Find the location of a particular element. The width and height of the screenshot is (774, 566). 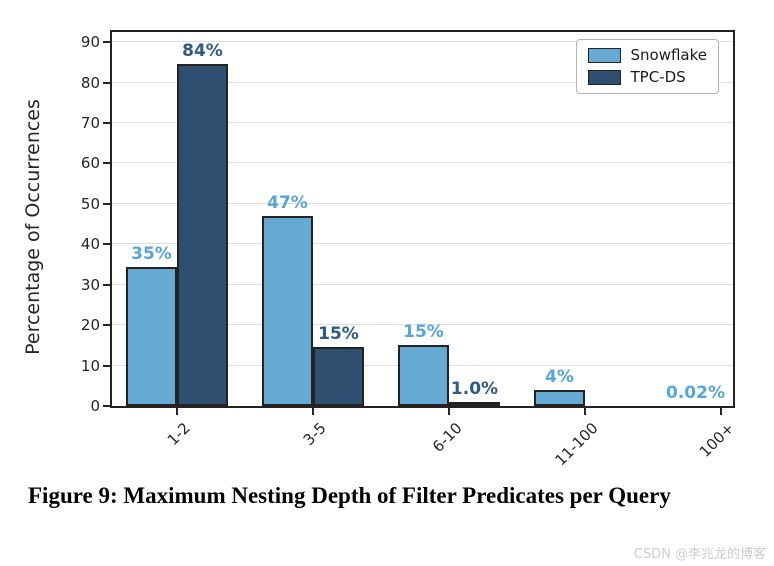

y-tick-label-90: 90 is located at coordinates (90, 42).